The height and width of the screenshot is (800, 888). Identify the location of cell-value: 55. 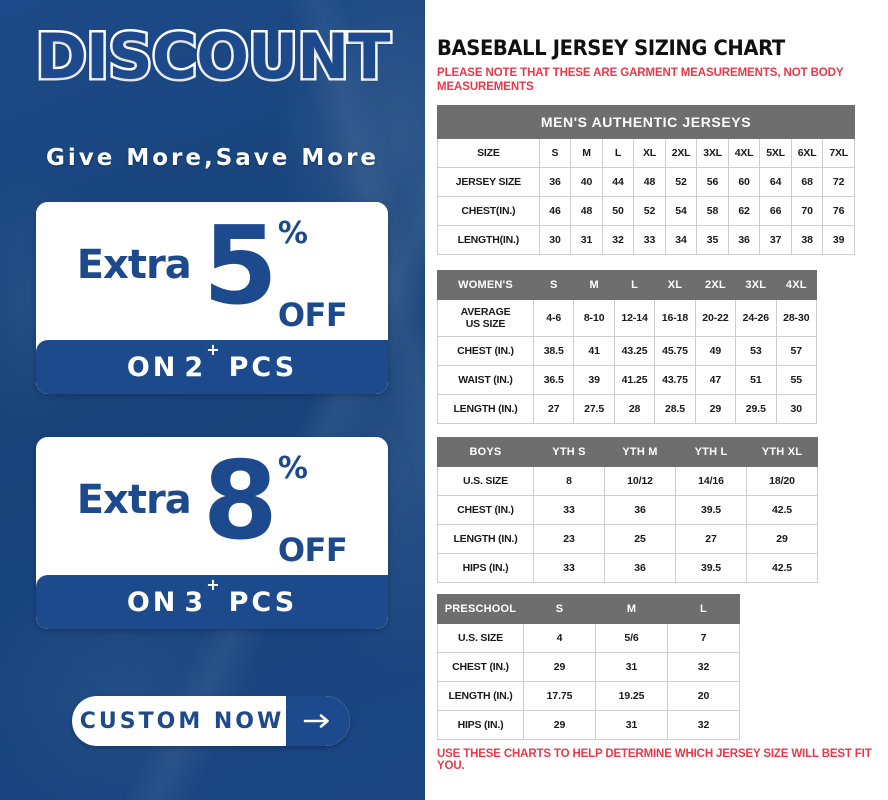
(796, 380).